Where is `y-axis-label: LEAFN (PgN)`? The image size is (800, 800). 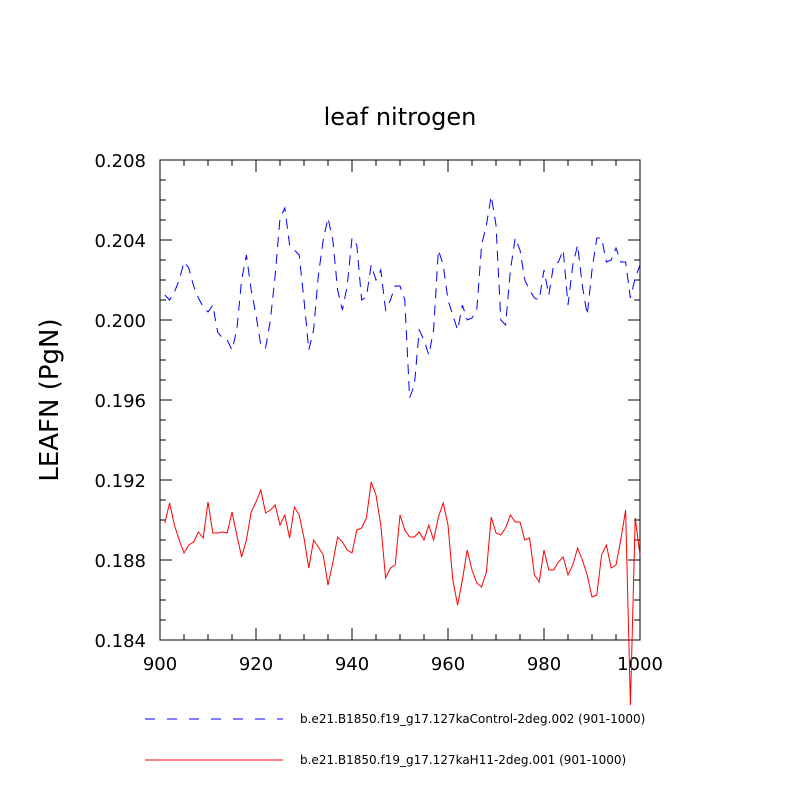
y-axis-label: LEAFN (PgN) is located at coordinates (50, 399).